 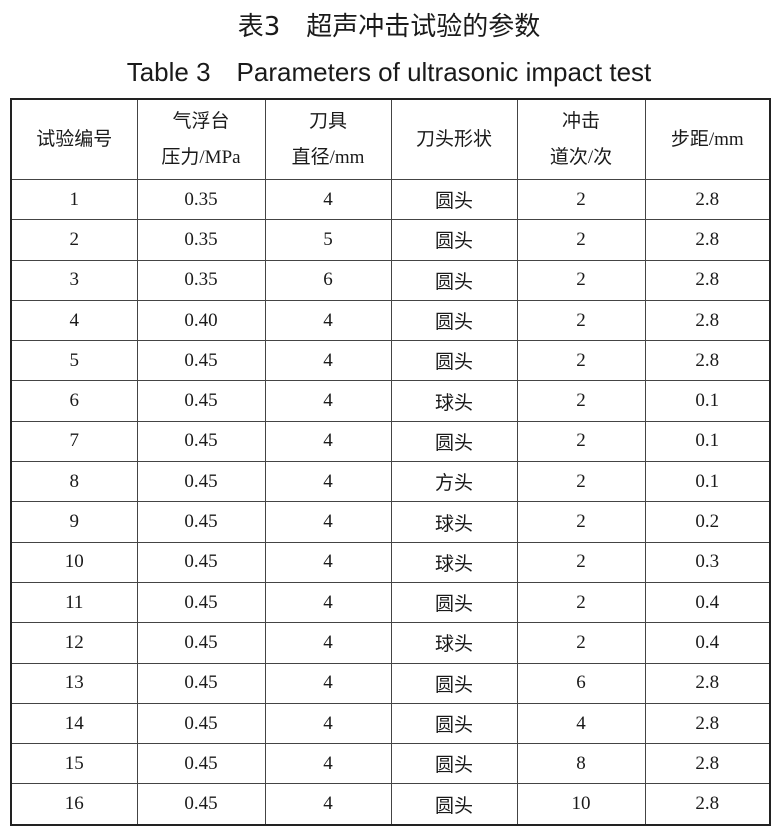 I want to click on table-cell: 14, so click(x=74, y=723).